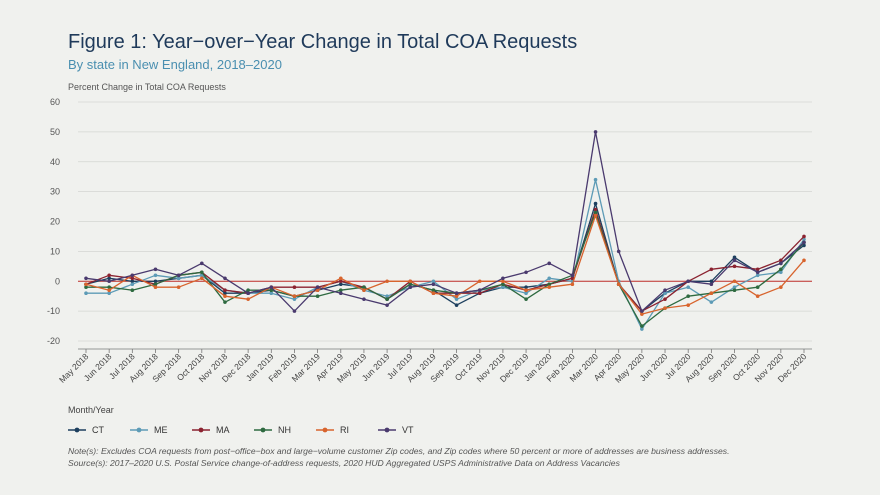  What do you see at coordinates (53, 341) in the screenshot?
I see `y-tick-label: -20` at bounding box center [53, 341].